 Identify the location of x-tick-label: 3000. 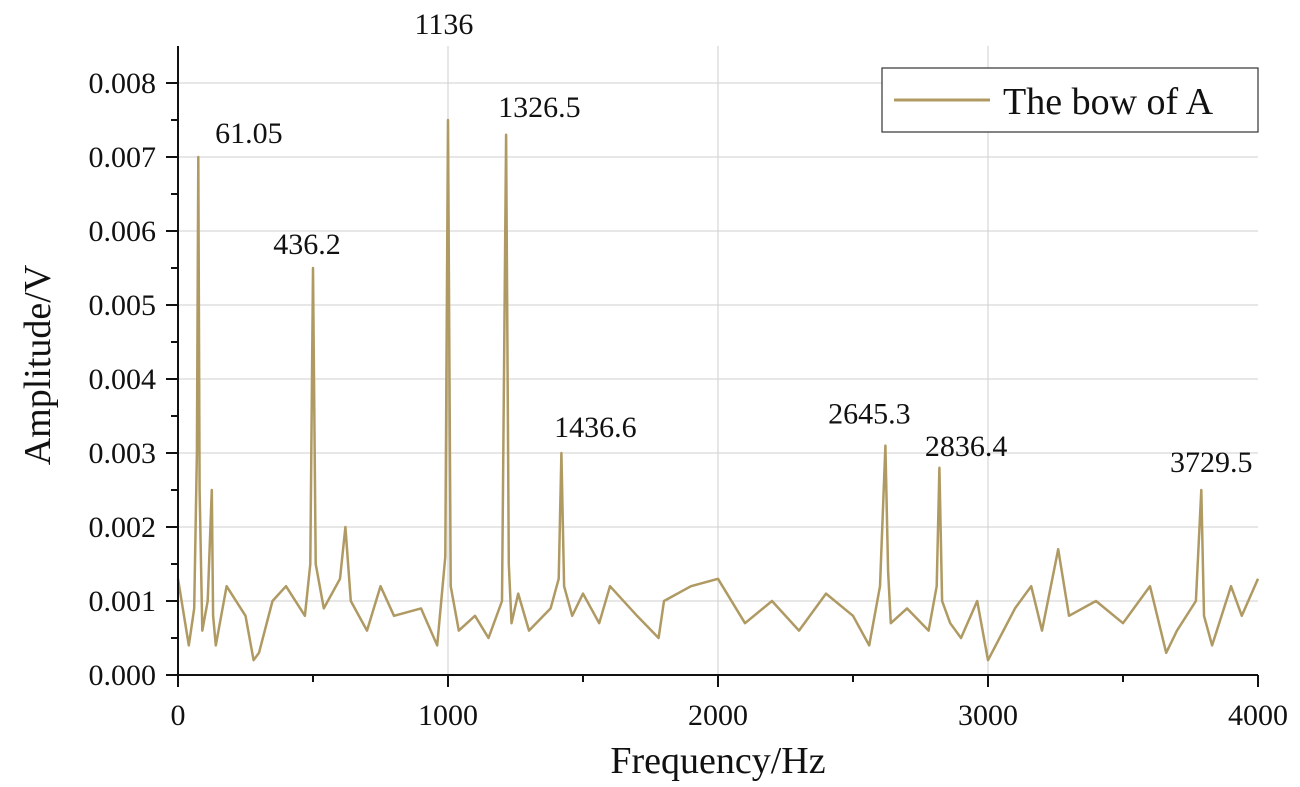
(988, 715).